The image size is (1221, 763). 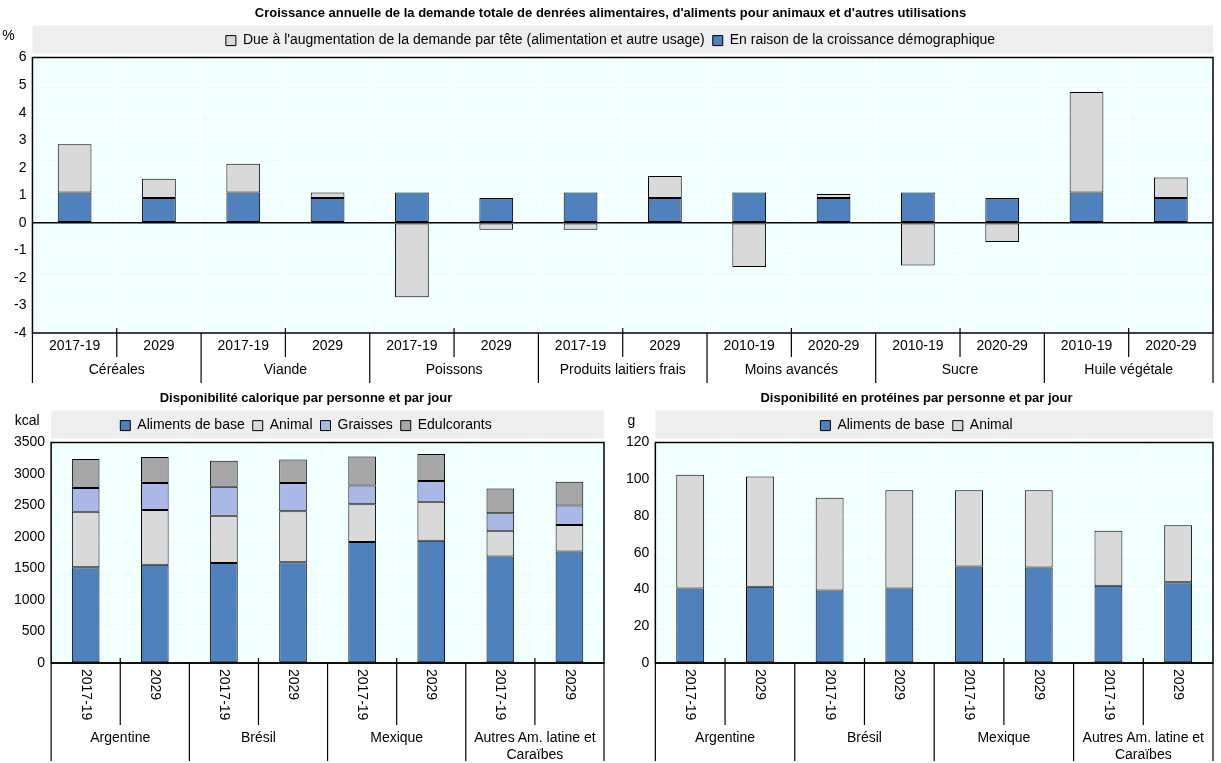 I want to click on legend-label: En raison de la croissance démographique, so click(x=862, y=39).